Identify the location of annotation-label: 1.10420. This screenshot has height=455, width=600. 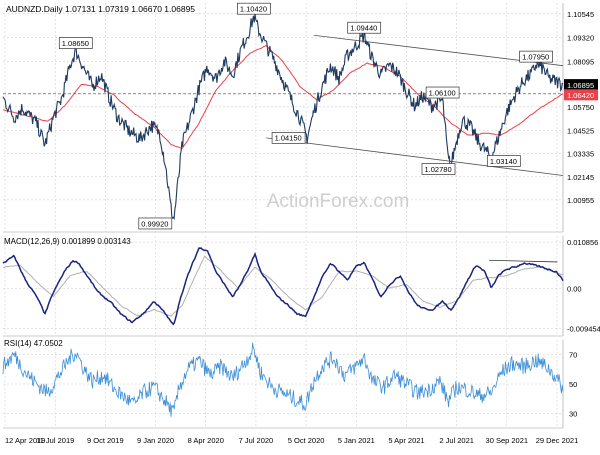
(253, 8).